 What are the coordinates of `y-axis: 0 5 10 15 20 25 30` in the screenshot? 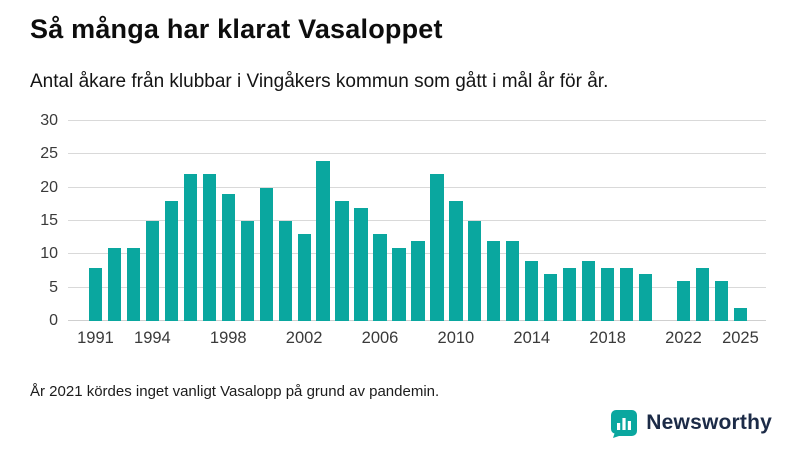 It's located at (49, 220).